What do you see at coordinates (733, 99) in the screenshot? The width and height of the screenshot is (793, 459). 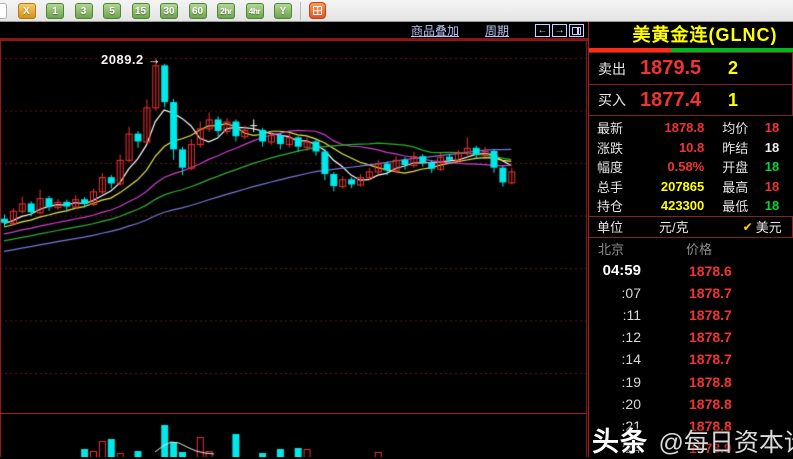 I see `bid-lots: 1` at bounding box center [733, 99].